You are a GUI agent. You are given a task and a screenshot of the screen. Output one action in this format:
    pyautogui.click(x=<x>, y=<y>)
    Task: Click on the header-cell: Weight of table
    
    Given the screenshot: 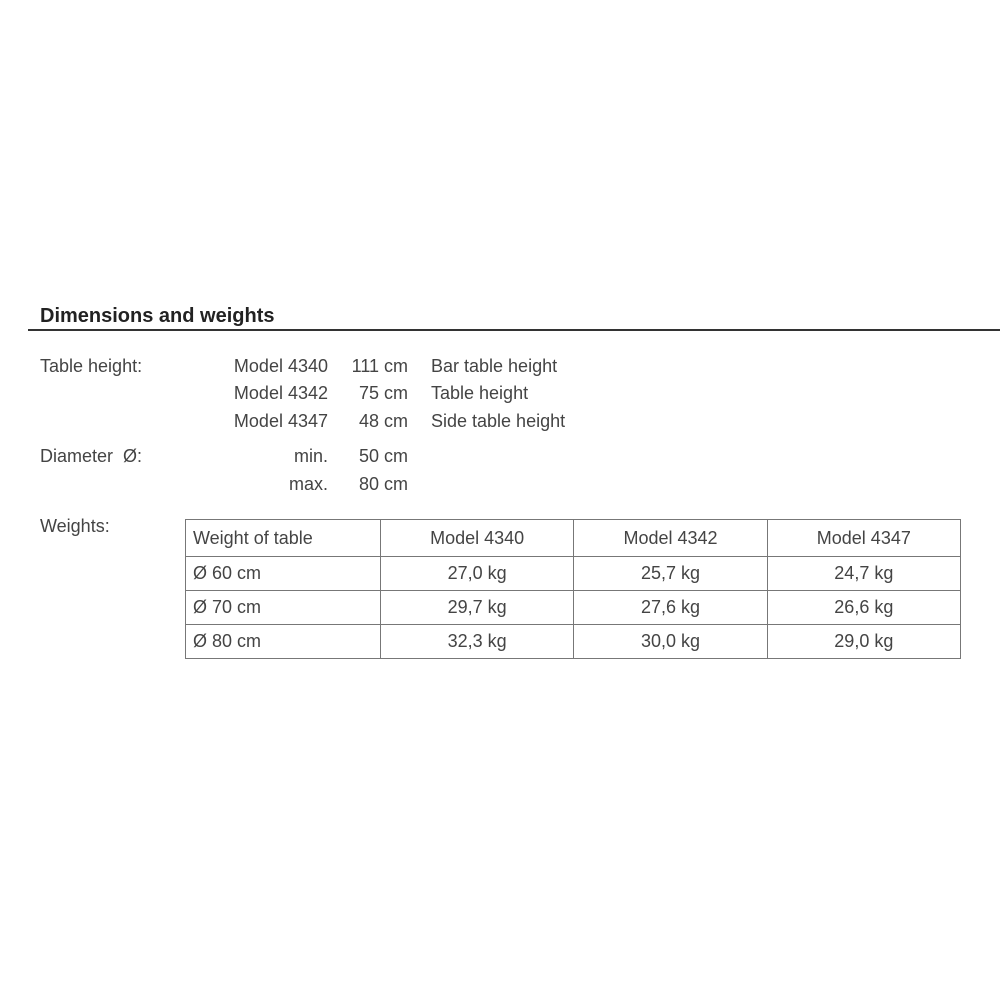 What is the action you would take?
    pyautogui.click(x=283, y=538)
    